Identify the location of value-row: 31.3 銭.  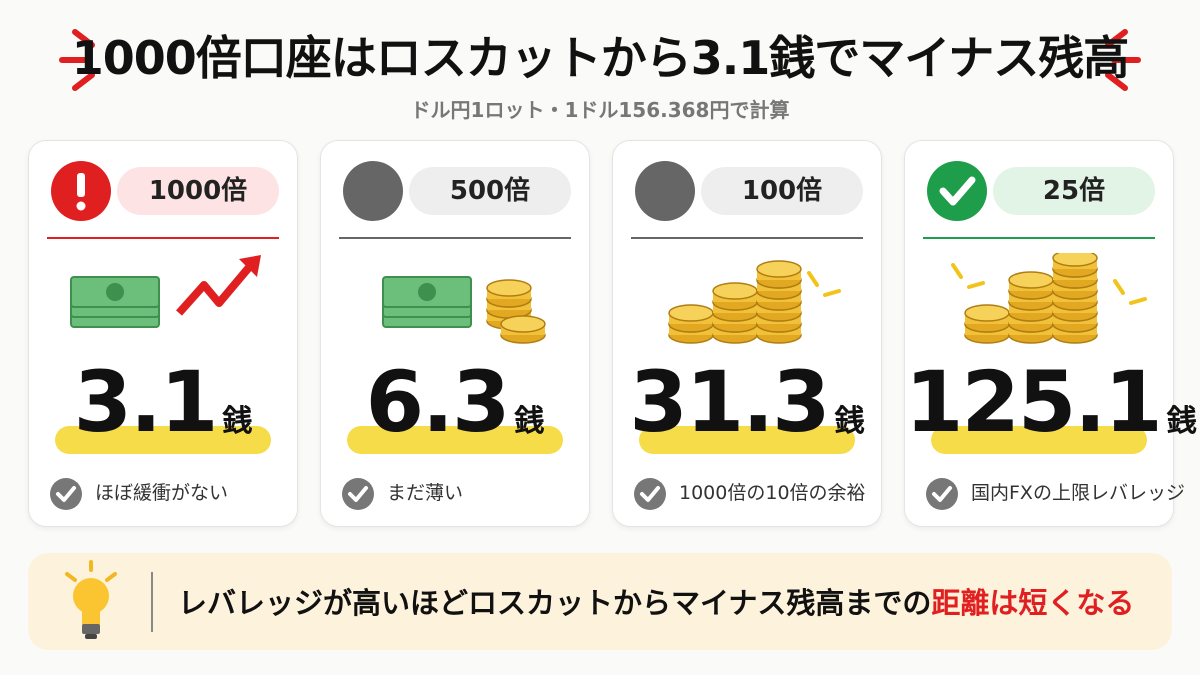
(747, 402).